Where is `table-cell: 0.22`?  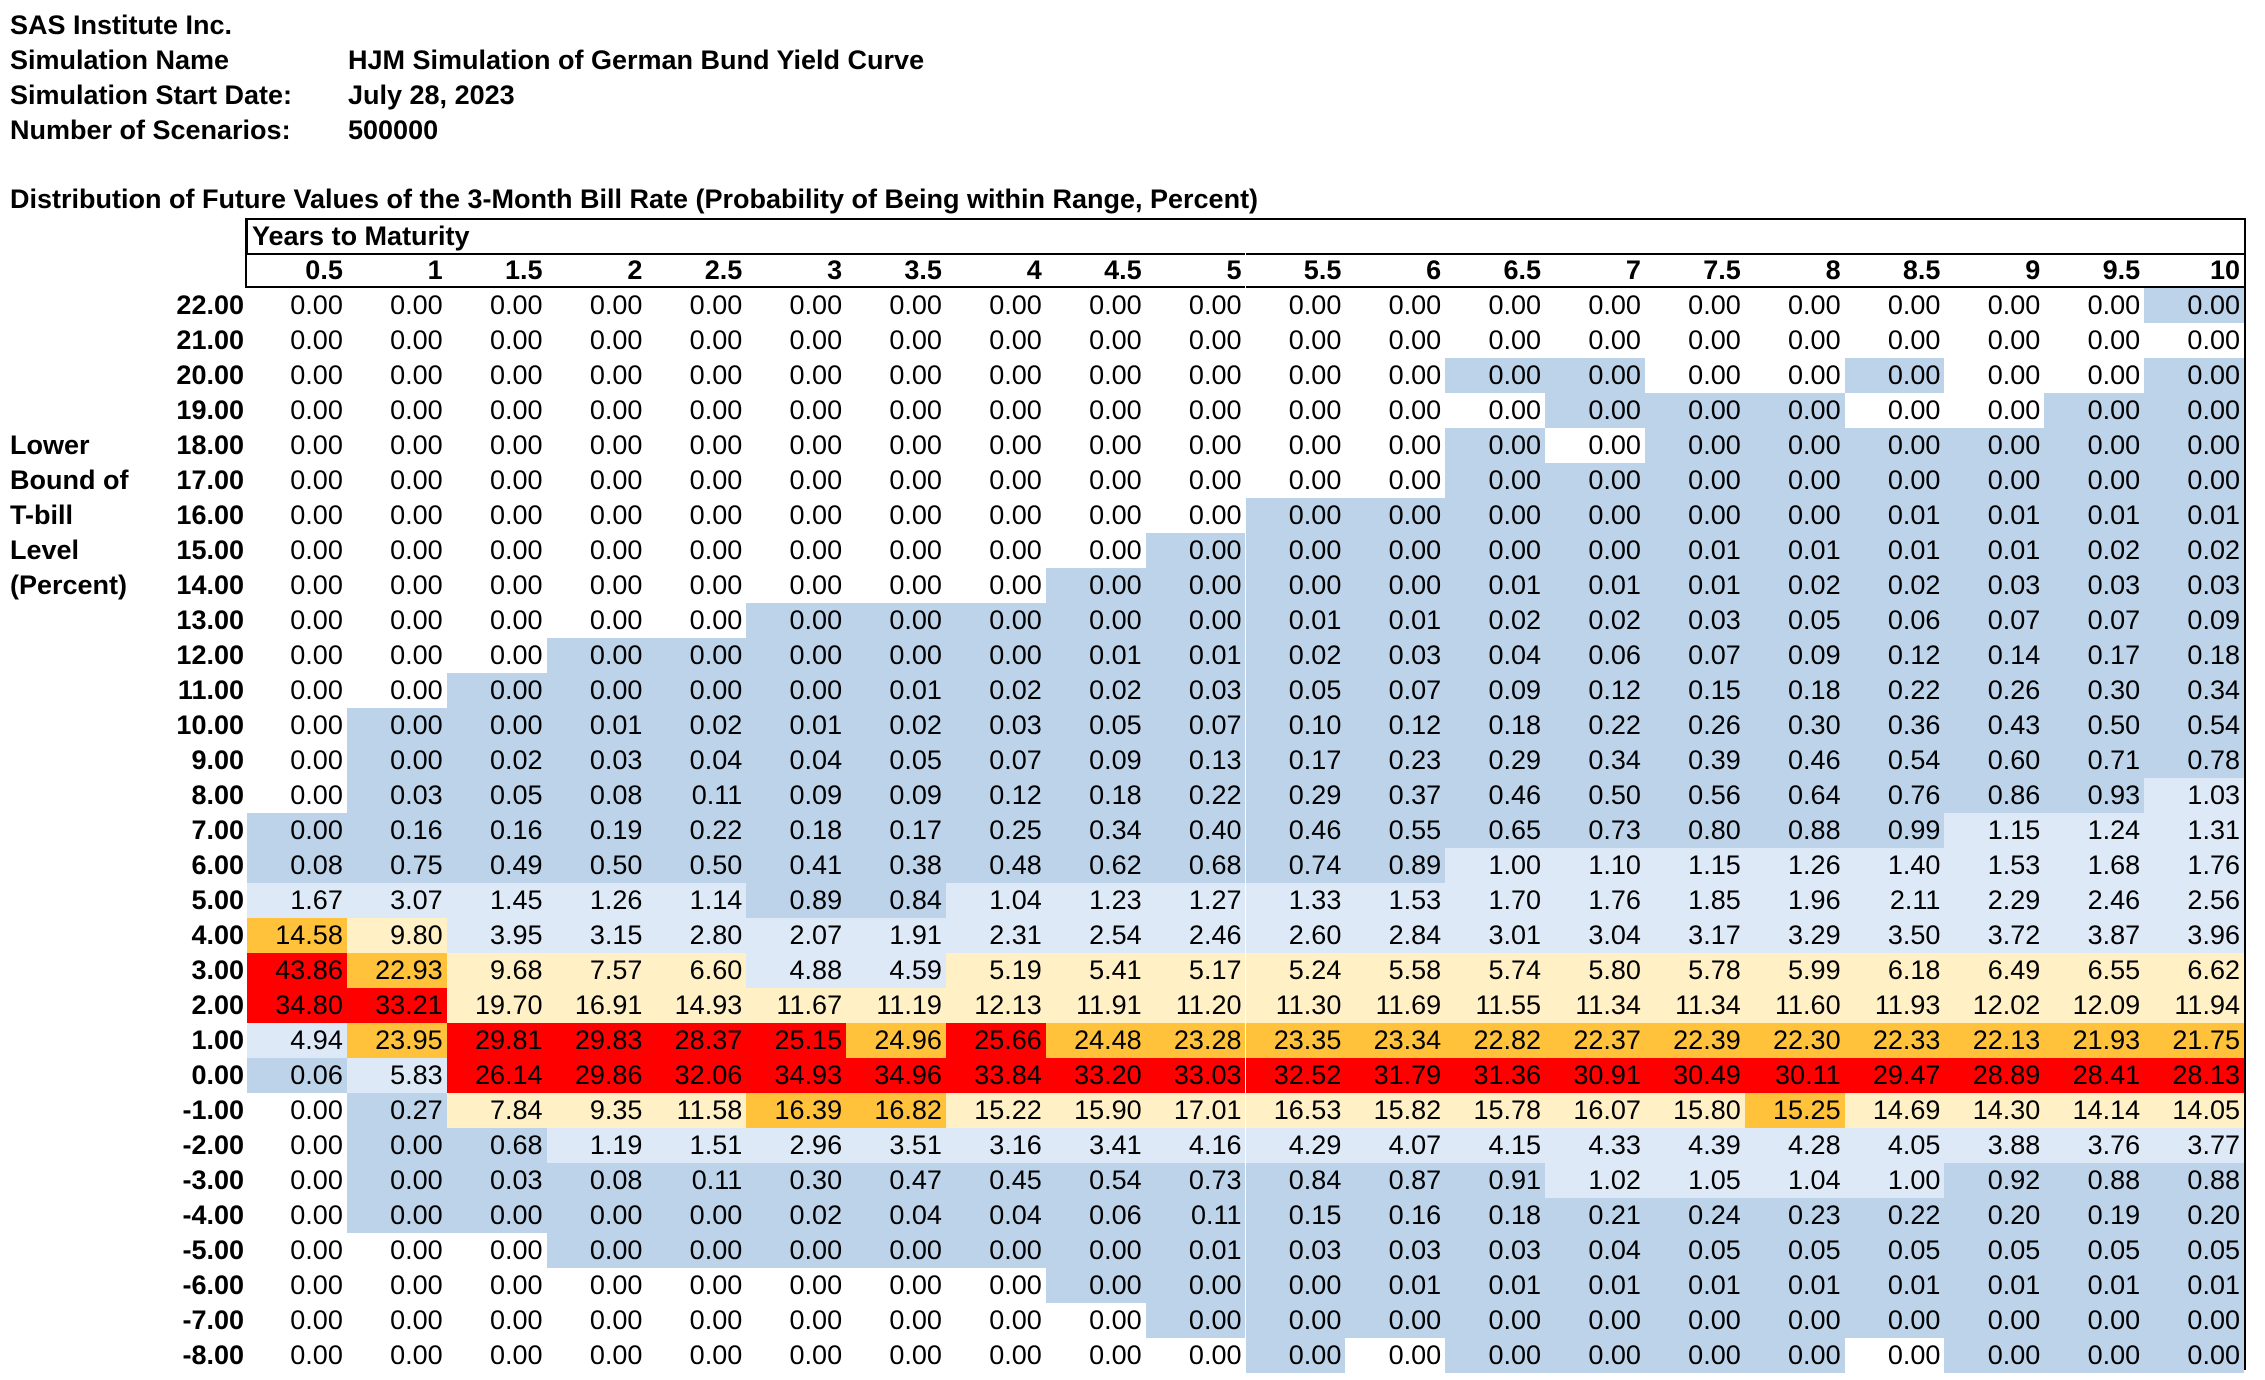
table-cell: 0.22 is located at coordinates (1595, 725).